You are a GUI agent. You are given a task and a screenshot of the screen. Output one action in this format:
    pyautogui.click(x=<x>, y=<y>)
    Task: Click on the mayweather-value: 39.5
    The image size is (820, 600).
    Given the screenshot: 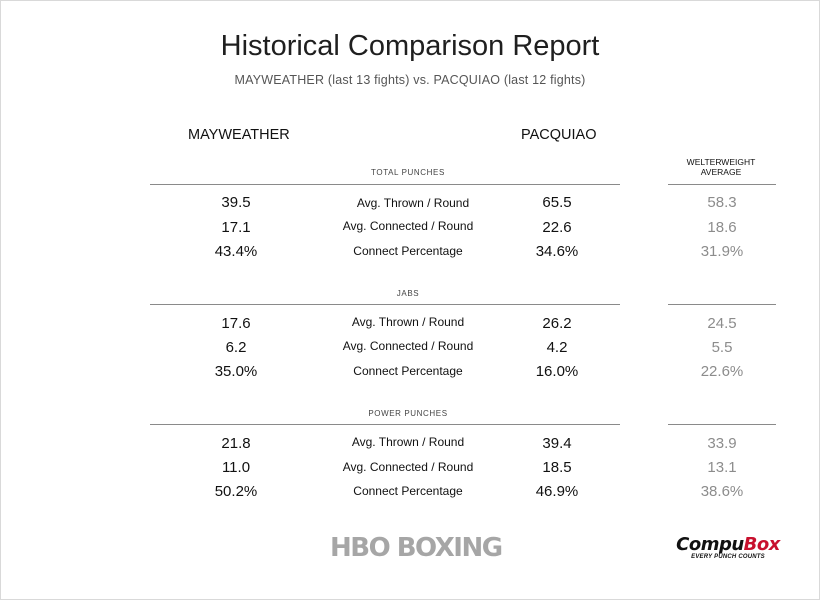 What is the action you would take?
    pyautogui.click(x=236, y=202)
    